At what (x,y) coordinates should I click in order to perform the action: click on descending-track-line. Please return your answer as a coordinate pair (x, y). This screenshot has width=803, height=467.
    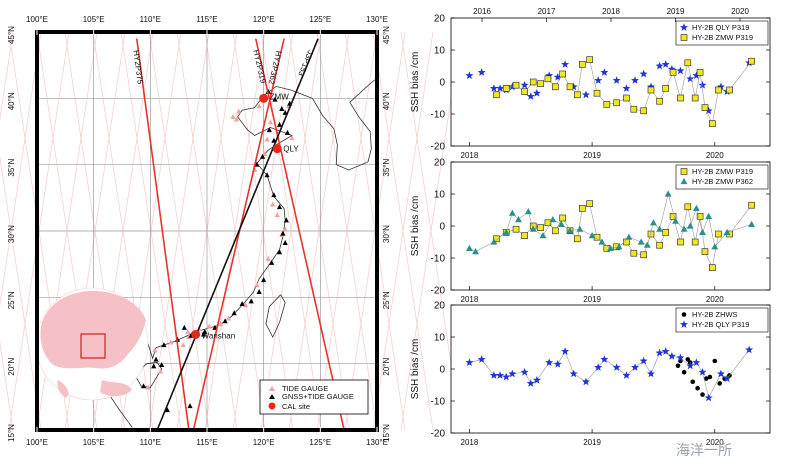
    Looking at the image, I should click on (7, 76).